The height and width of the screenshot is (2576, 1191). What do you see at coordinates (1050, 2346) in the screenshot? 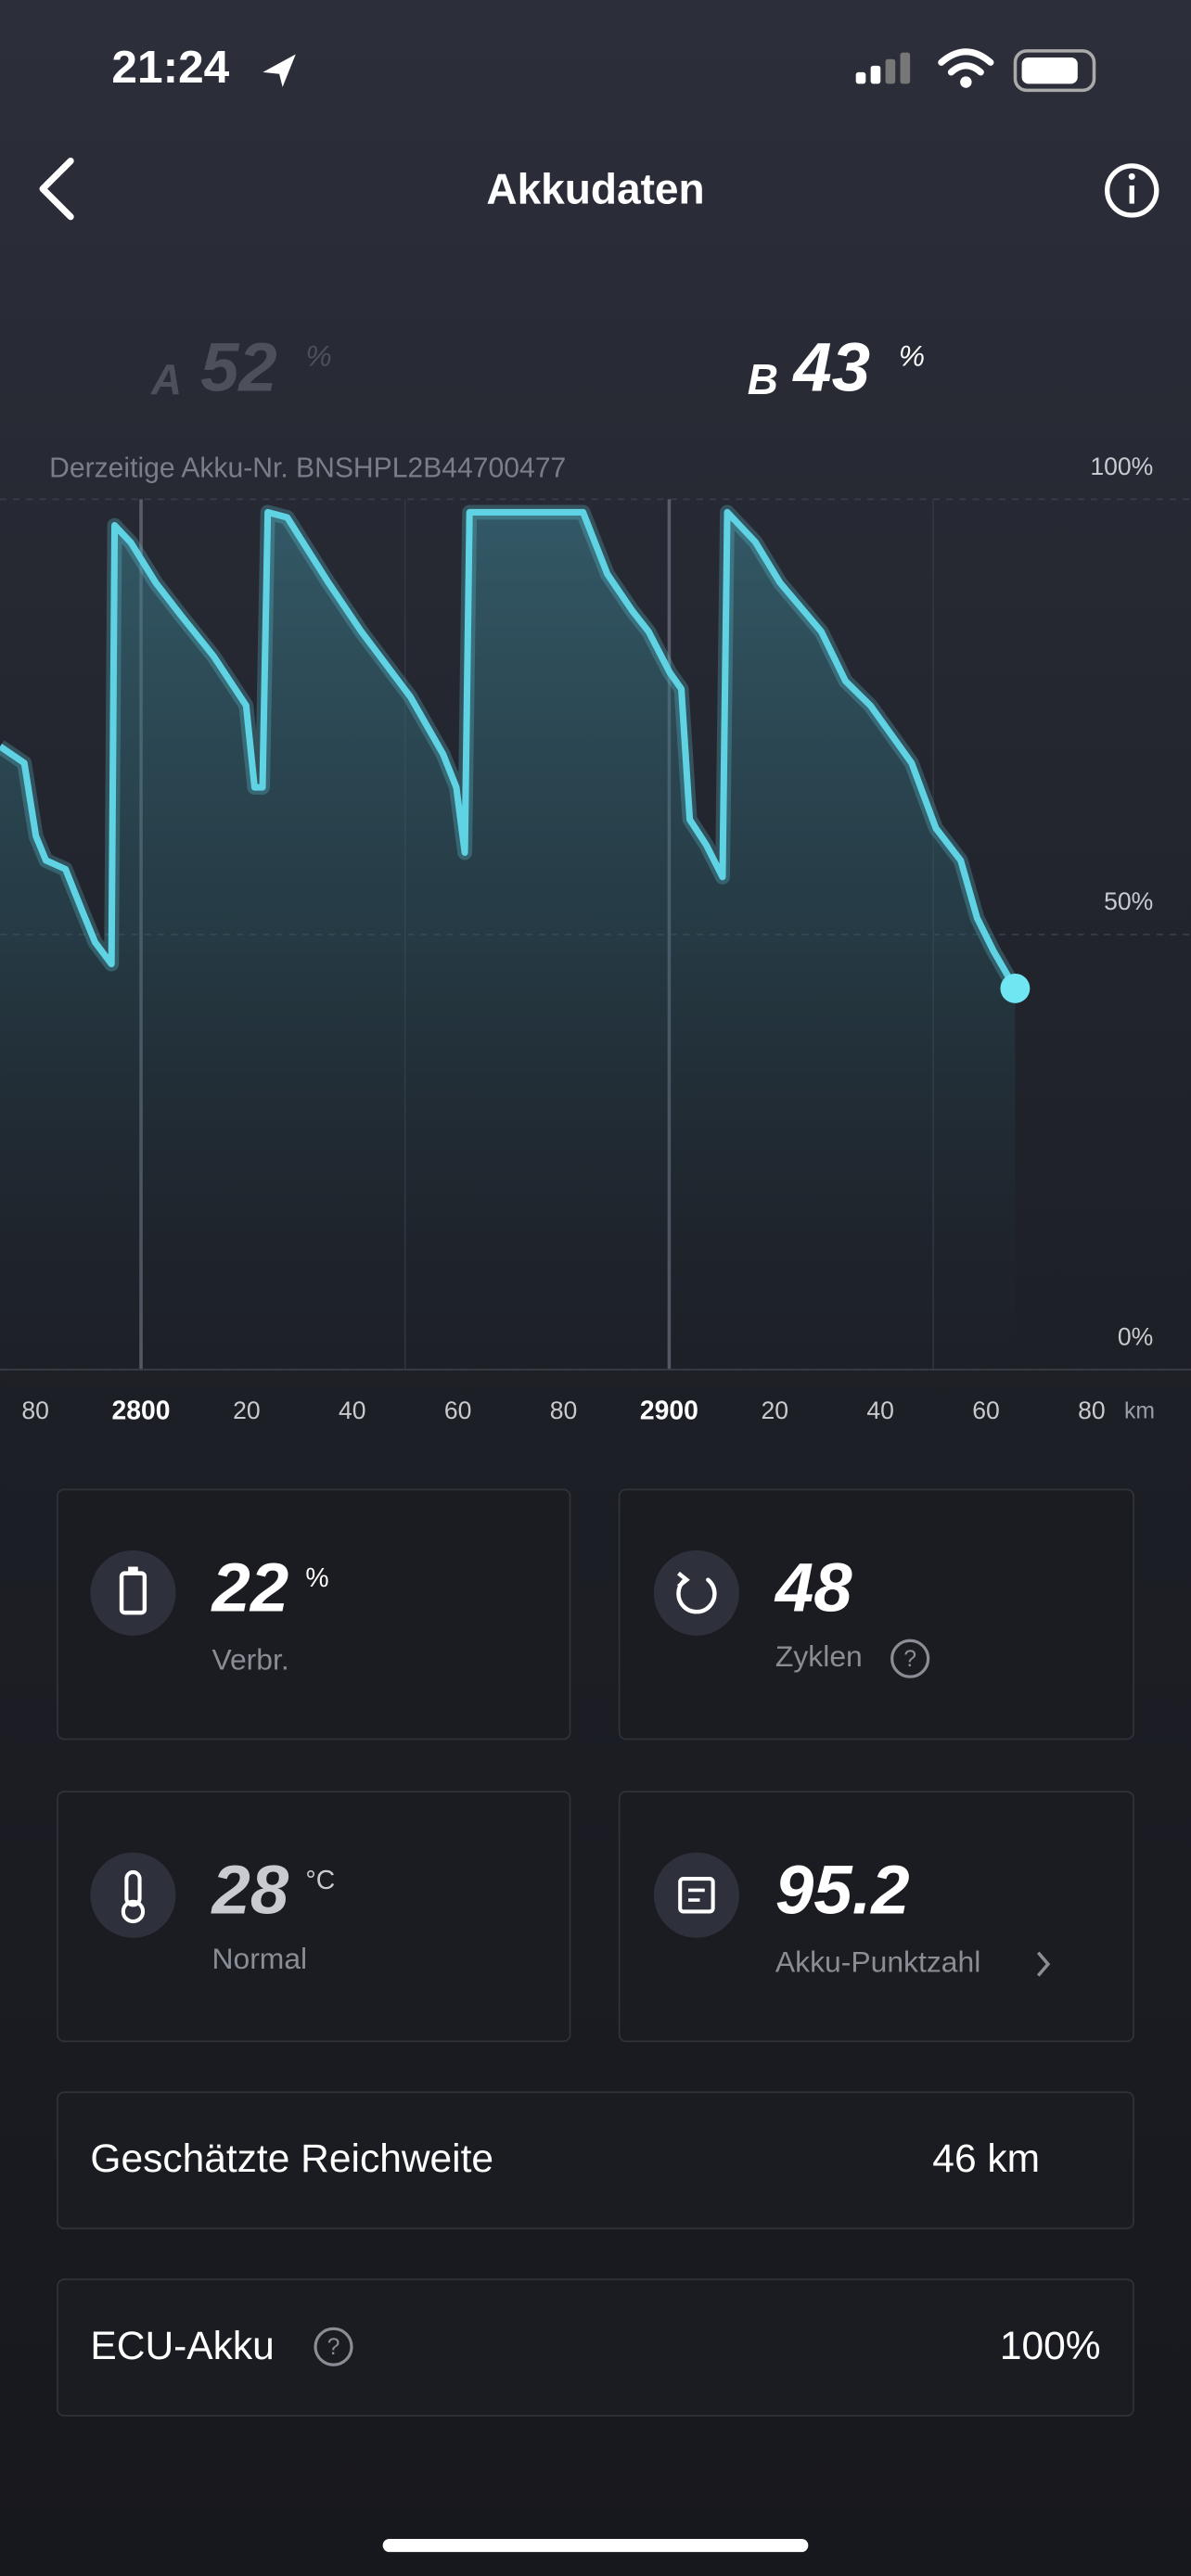
I see `row-value: 100%` at bounding box center [1050, 2346].